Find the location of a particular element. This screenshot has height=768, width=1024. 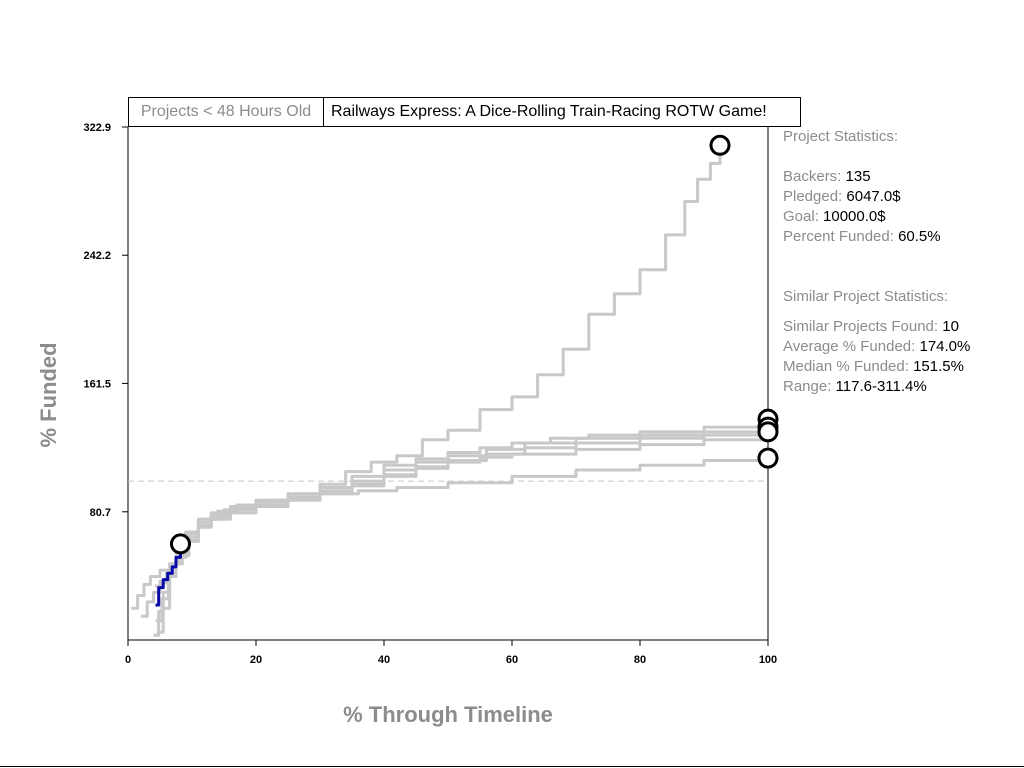

stat-label: Backers: is located at coordinates (812, 176).